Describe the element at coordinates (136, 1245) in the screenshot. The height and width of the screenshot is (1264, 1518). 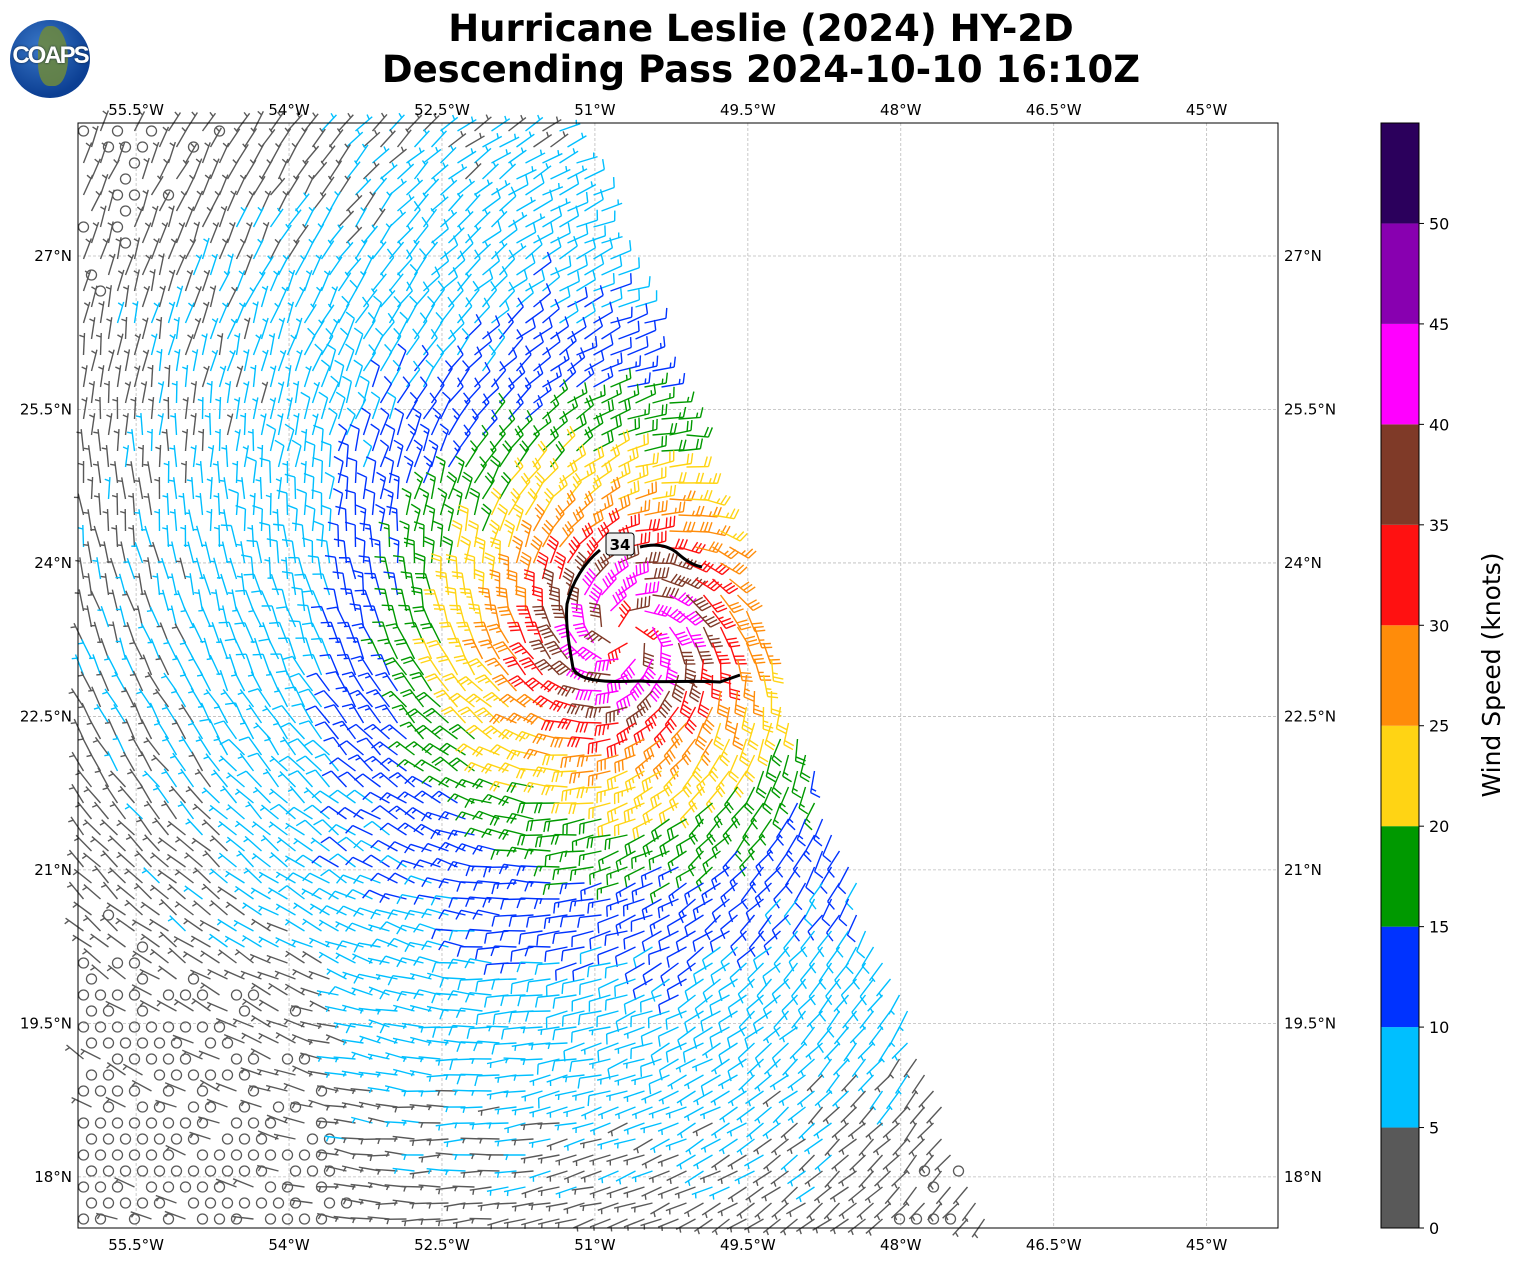
I see `lon-tick-label-bottom: 55.5°W` at that location.